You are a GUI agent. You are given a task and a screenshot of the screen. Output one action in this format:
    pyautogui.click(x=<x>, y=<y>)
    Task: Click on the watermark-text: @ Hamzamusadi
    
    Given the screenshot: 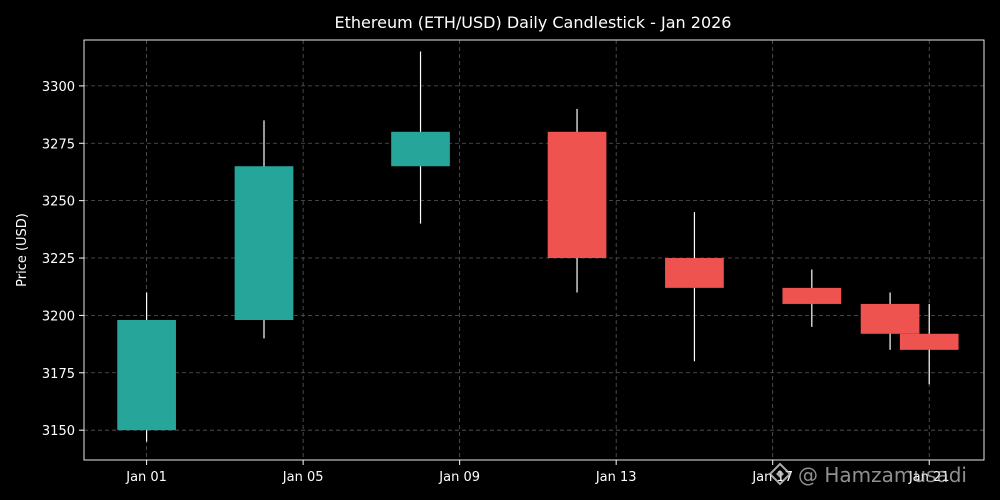 What is the action you would take?
    pyautogui.click(x=882, y=475)
    